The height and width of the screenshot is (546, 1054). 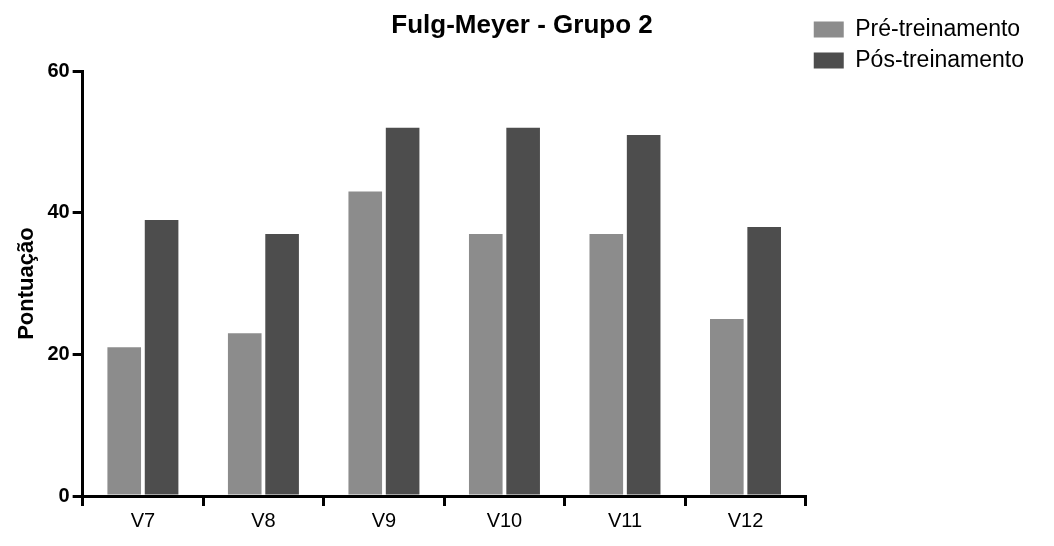 I want to click on x-tick-label: V8, so click(x=263, y=519).